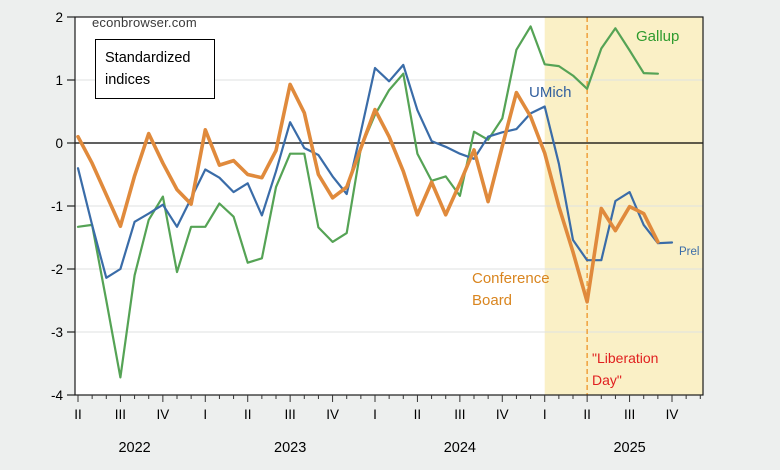 This screenshot has height=470, width=780. I want to click on x-year-label-2023: 2023, so click(290, 448).